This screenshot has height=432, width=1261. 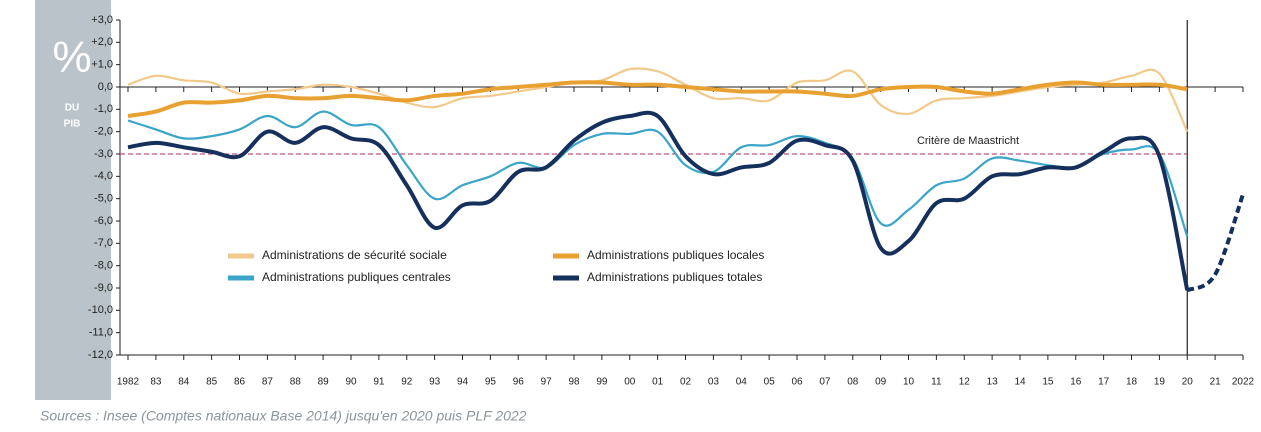 I want to click on x-tick-label: 97, so click(x=547, y=382).